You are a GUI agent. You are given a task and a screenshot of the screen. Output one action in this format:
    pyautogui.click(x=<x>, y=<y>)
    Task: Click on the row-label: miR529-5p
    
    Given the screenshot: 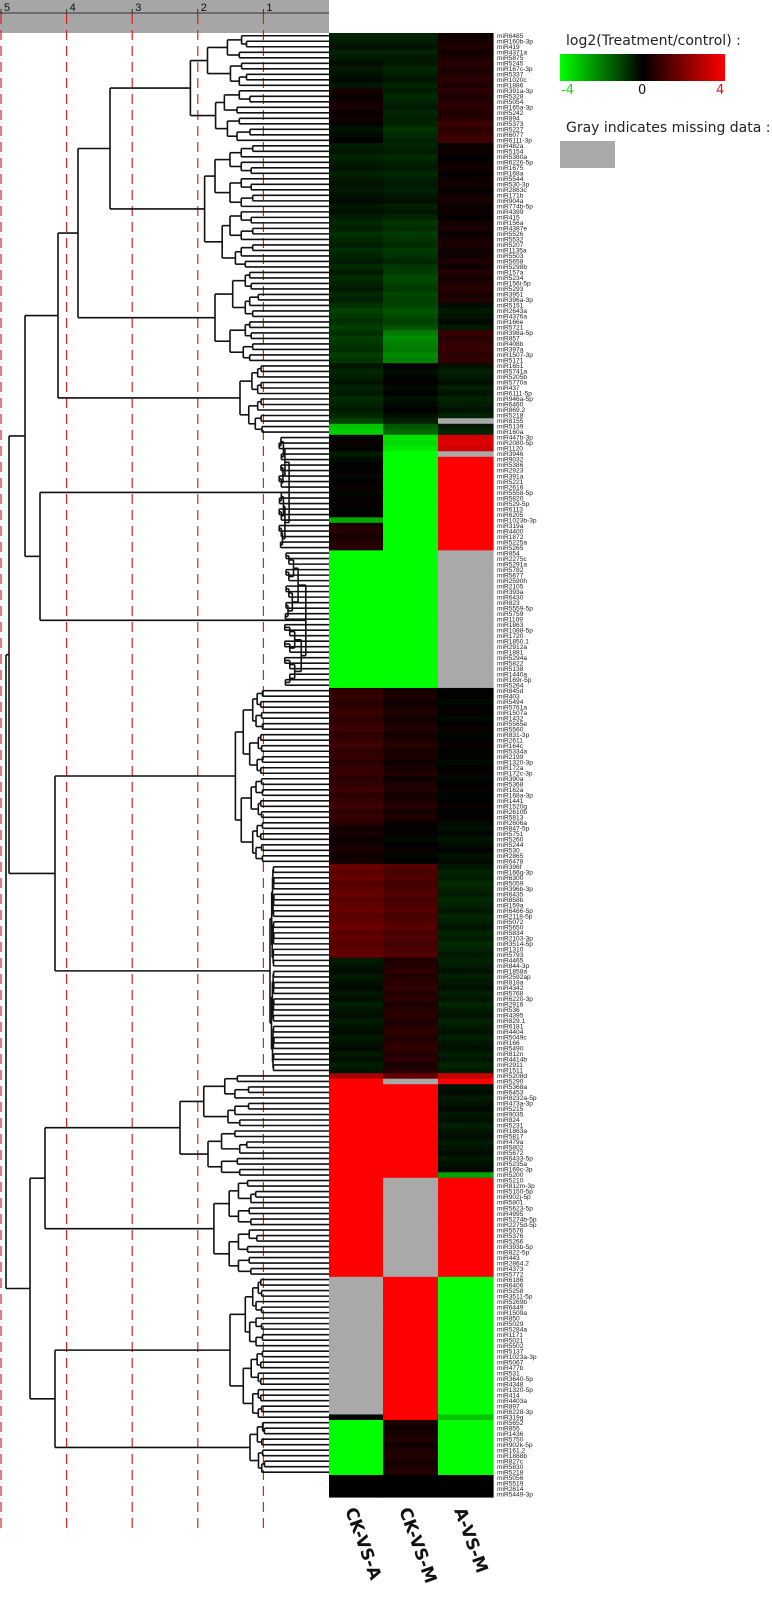 What is the action you would take?
    pyautogui.click(x=513, y=504)
    